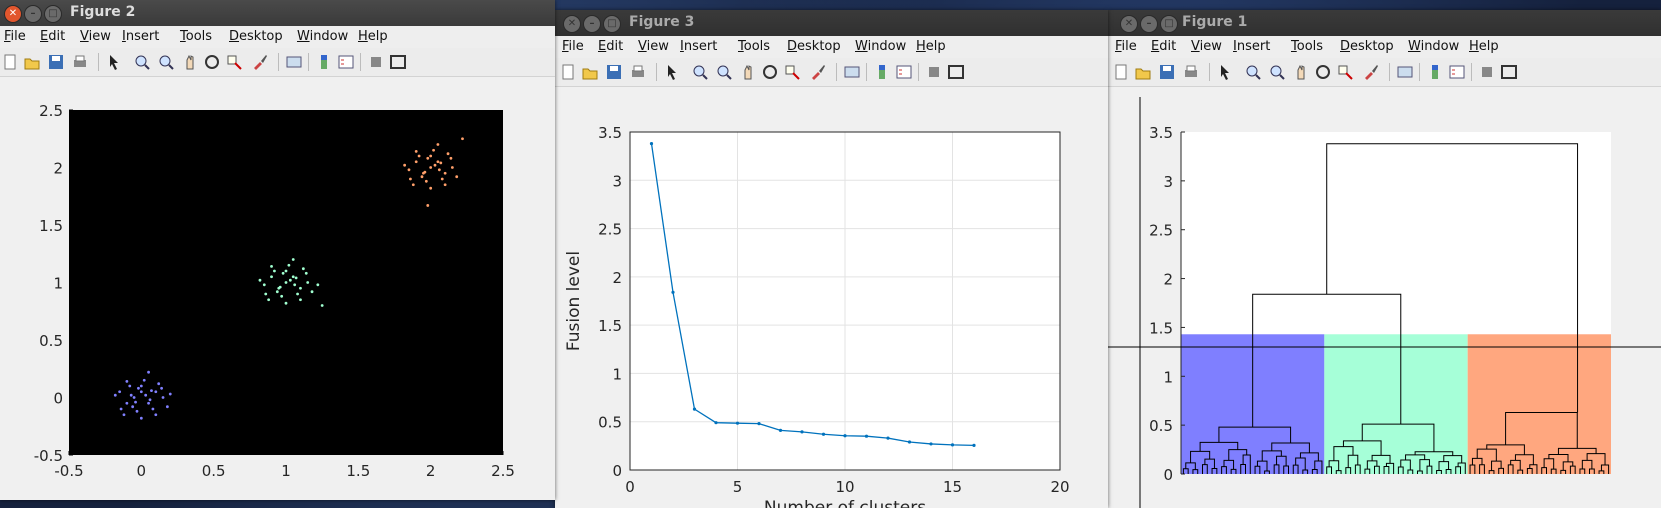 This screenshot has height=508, width=1661. I want to click on dendrogram-link, so click(1452, 278).